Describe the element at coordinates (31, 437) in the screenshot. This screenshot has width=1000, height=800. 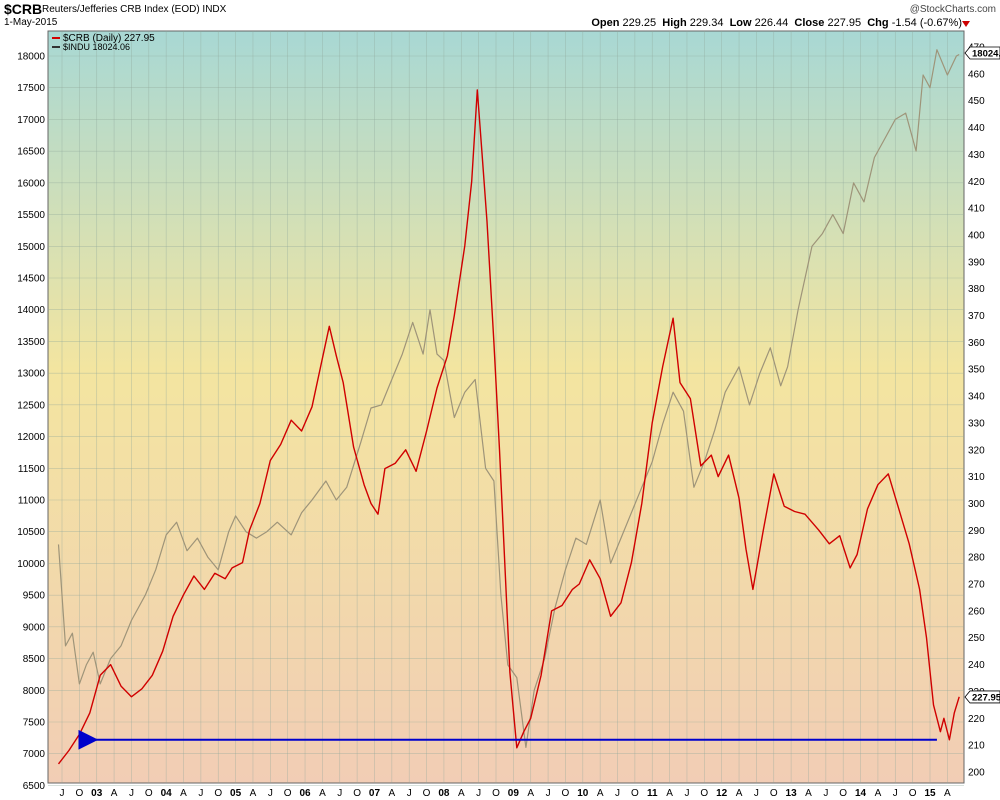
I see `left-tick-label: 12000` at that location.